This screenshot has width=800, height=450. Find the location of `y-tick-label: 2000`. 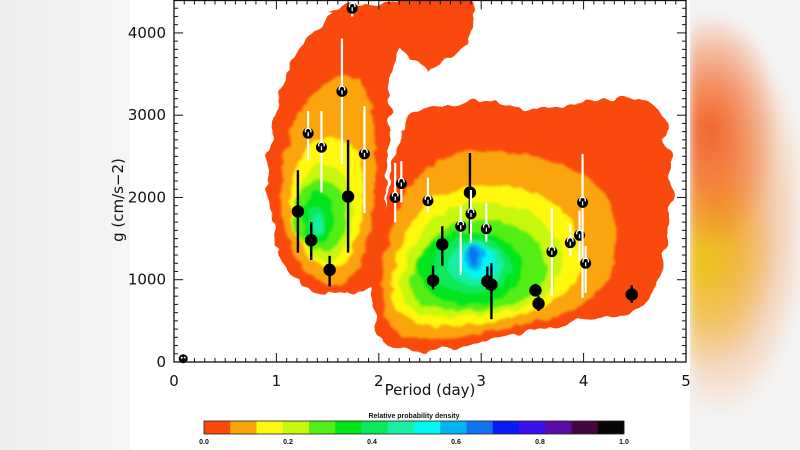

y-tick-label: 2000 is located at coordinates (147, 197).